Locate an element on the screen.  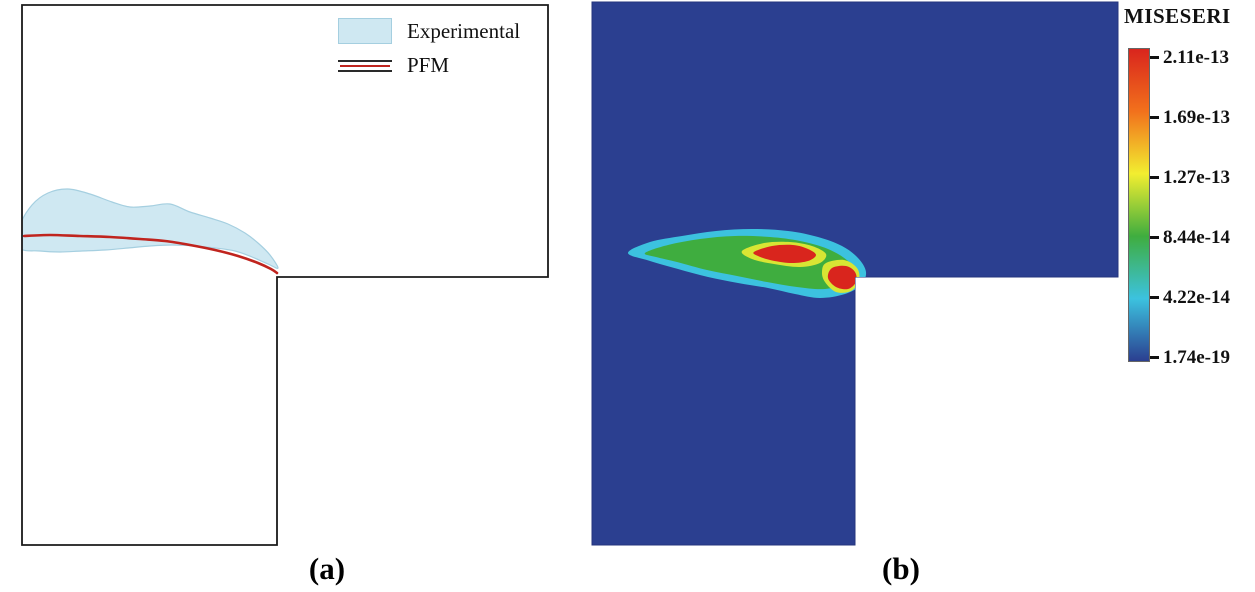
legend-item-experimental: Experimental is located at coordinates (429, 31).